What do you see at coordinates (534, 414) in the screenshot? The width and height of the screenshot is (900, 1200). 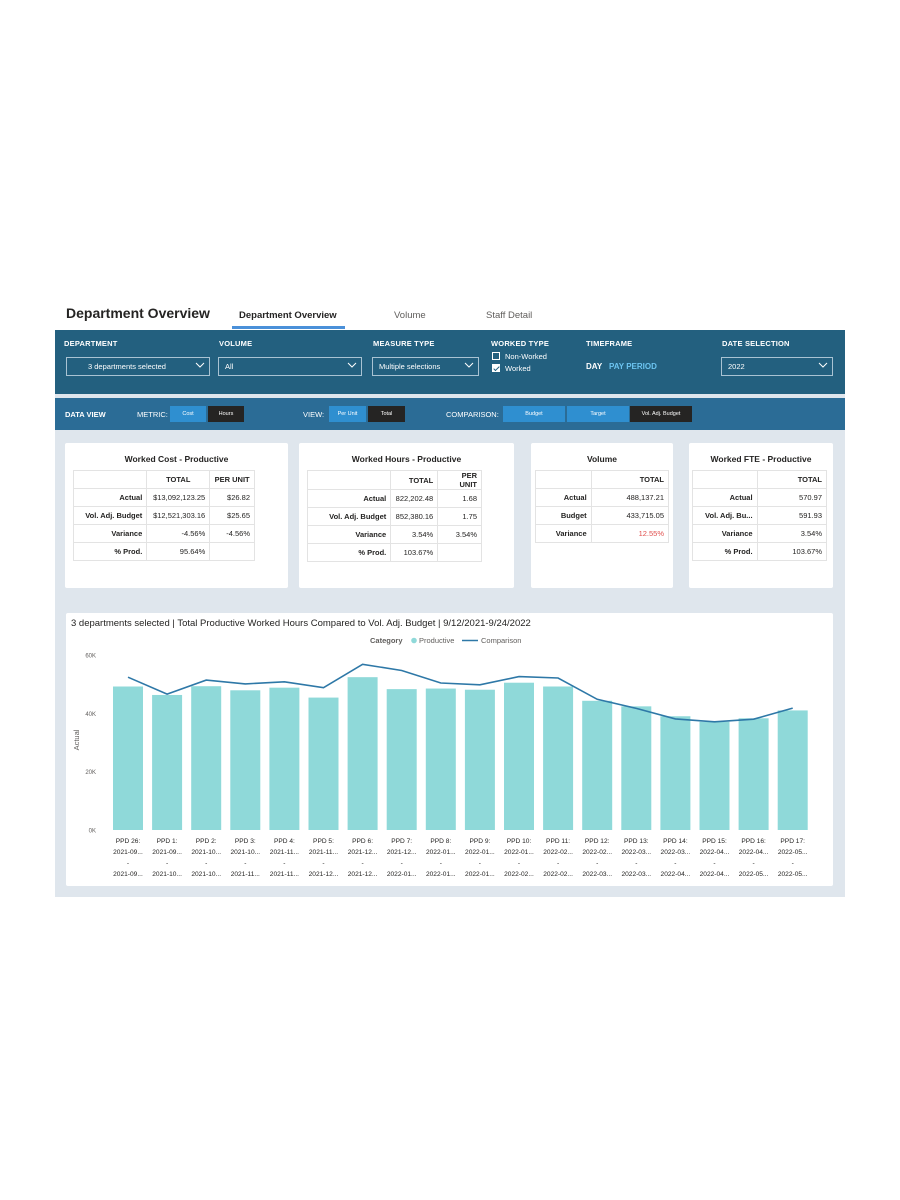 I see `comparison-budget-button: Budget` at bounding box center [534, 414].